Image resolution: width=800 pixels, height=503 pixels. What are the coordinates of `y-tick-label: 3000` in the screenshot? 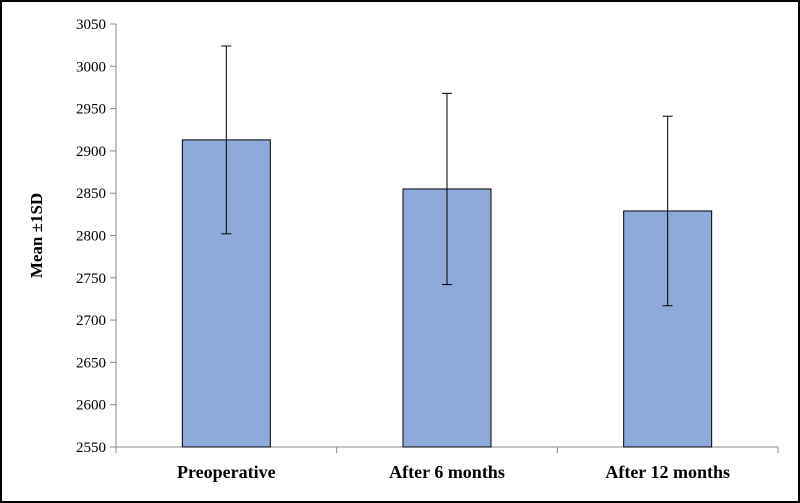 It's located at (91, 67).